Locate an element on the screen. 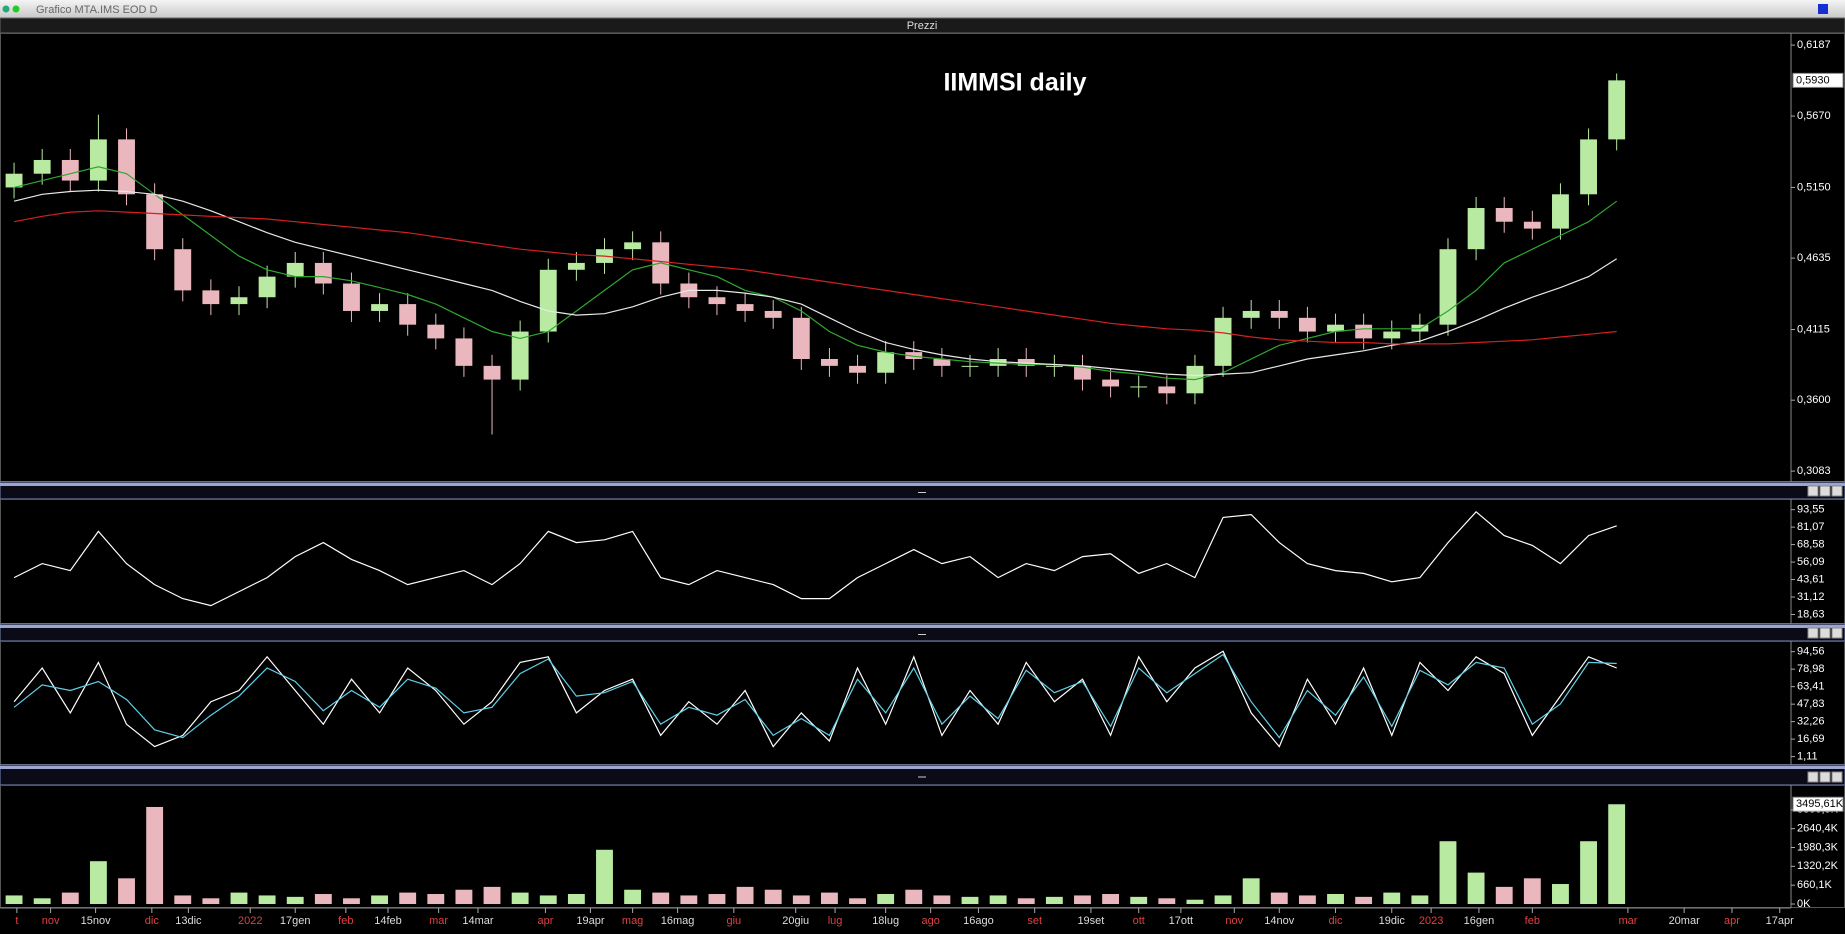  y-tick-label: 32,26 is located at coordinates (1811, 722).